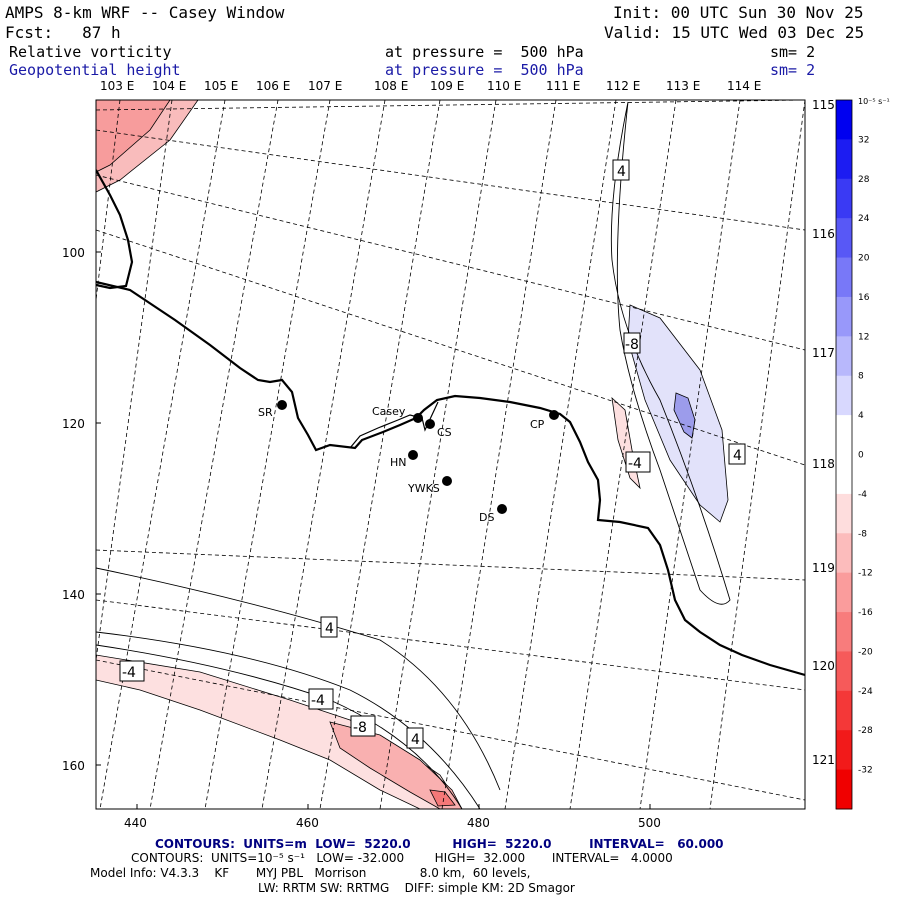 The height and width of the screenshot is (900, 900). I want to click on field1-level: at pressure = 500 hPa, so click(484, 52).